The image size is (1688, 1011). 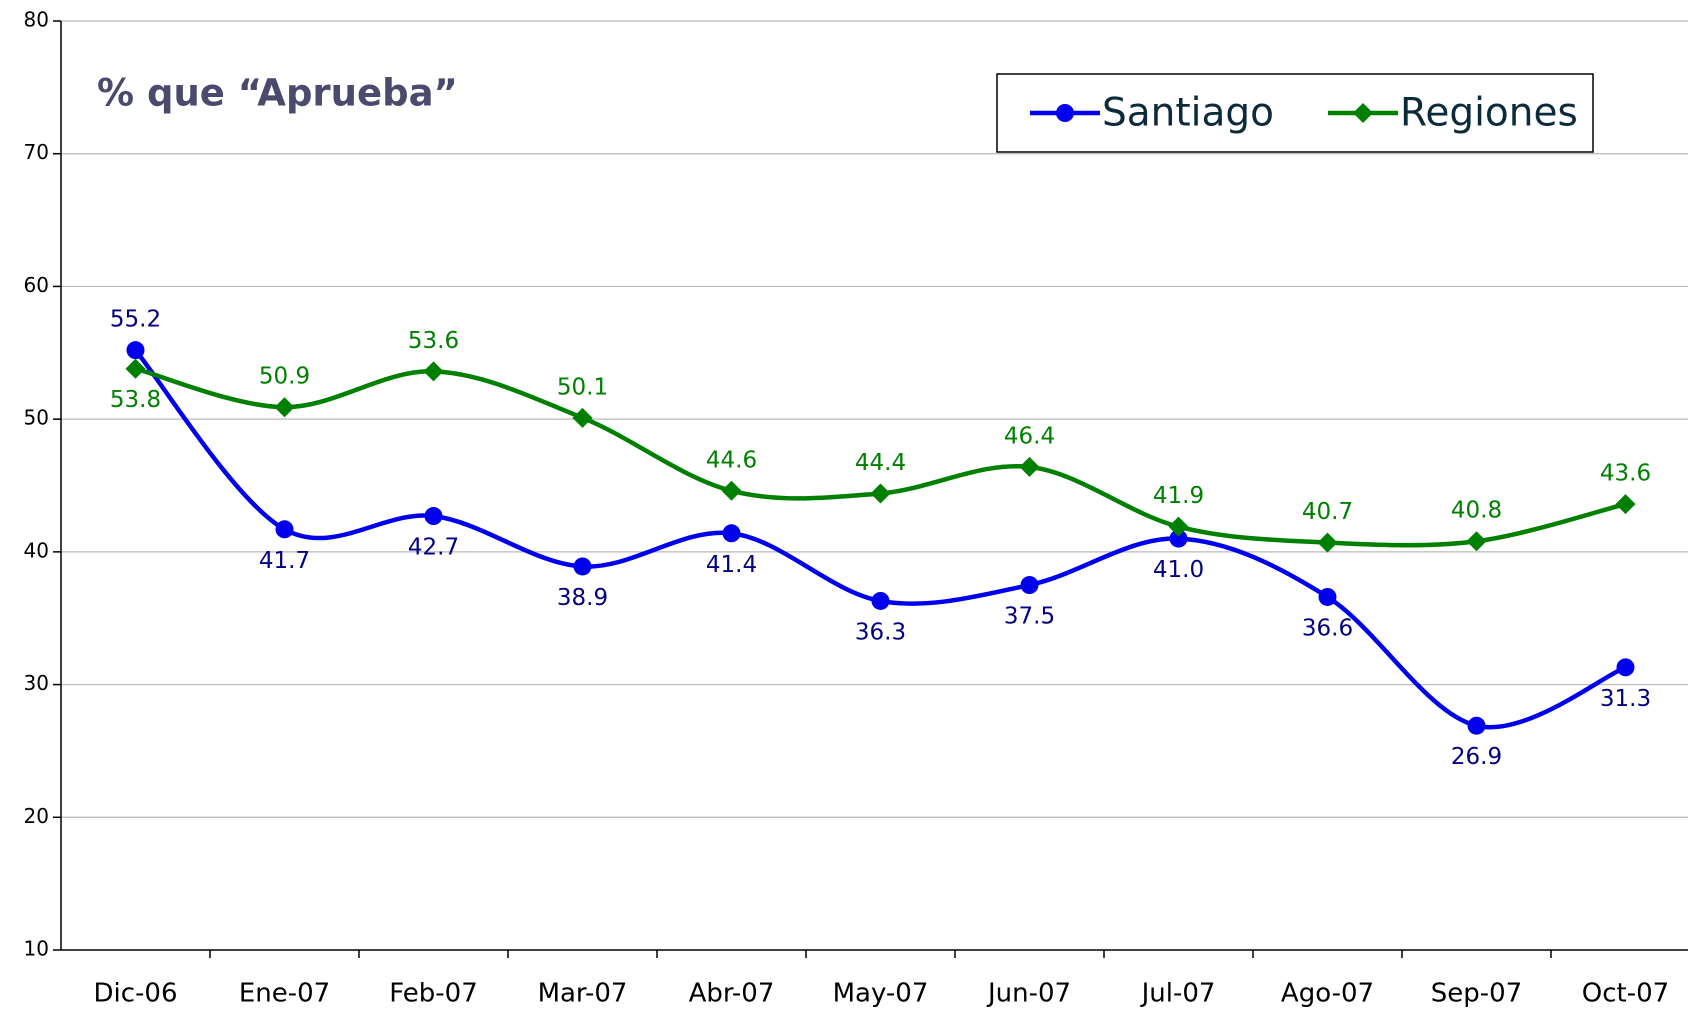 I want to click on y-tick-label: 40, so click(x=36, y=550).